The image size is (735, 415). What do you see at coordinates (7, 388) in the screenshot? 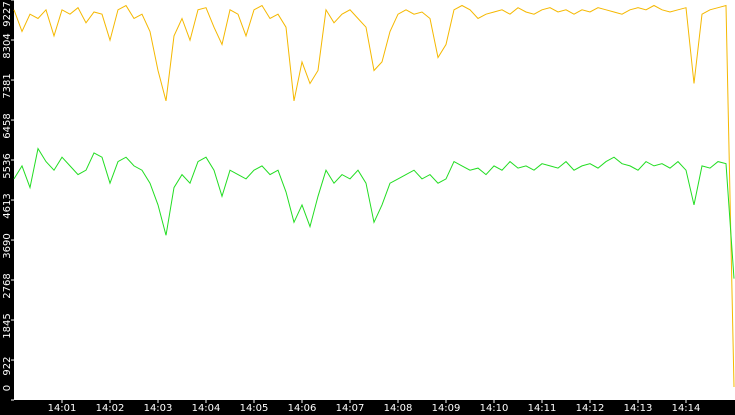
I see `y-tick-label: 0` at bounding box center [7, 388].